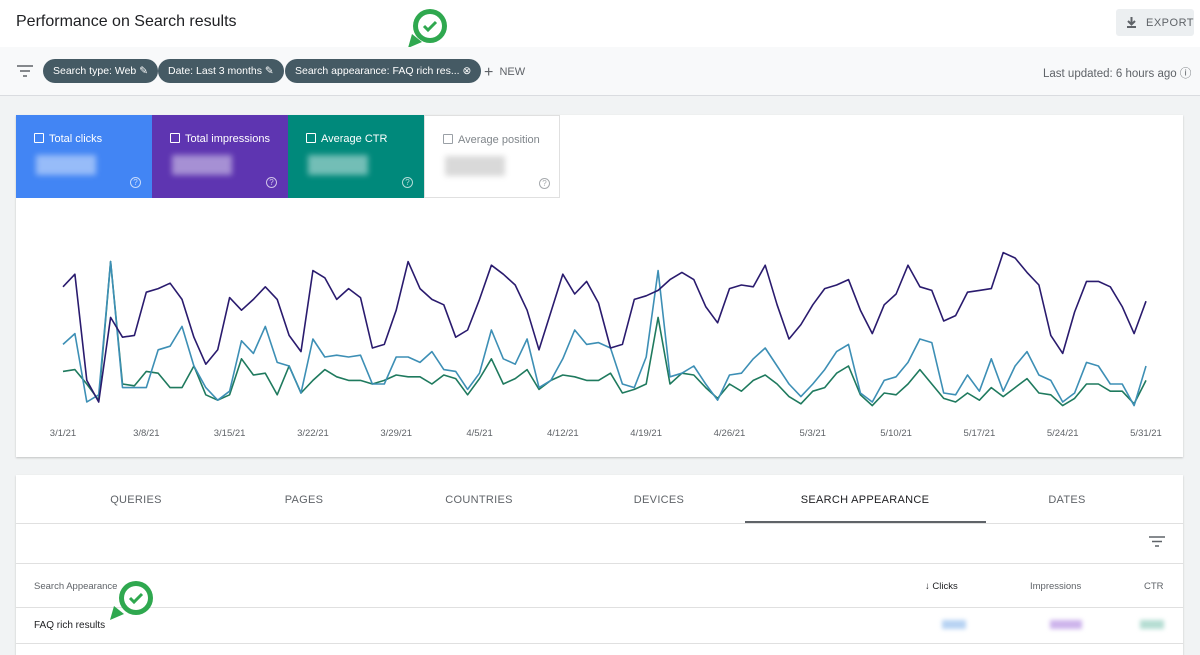 This screenshot has height=655, width=1200. What do you see at coordinates (865, 522) in the screenshot?
I see `tab-indicator` at bounding box center [865, 522].